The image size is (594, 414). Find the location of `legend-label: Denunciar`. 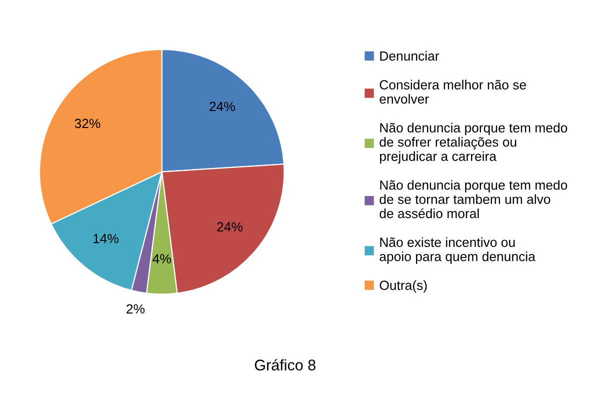

legend-label: Denunciar is located at coordinates (410, 56).